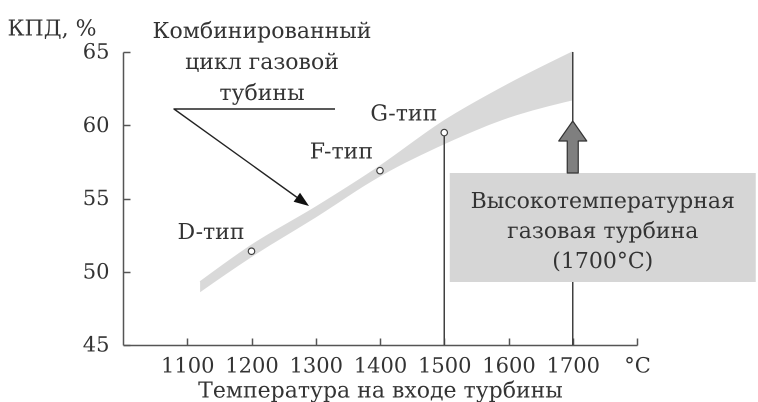 This screenshot has width=758, height=402. What do you see at coordinates (96, 52) in the screenshot?
I see `y-tick-label: 65` at bounding box center [96, 52].